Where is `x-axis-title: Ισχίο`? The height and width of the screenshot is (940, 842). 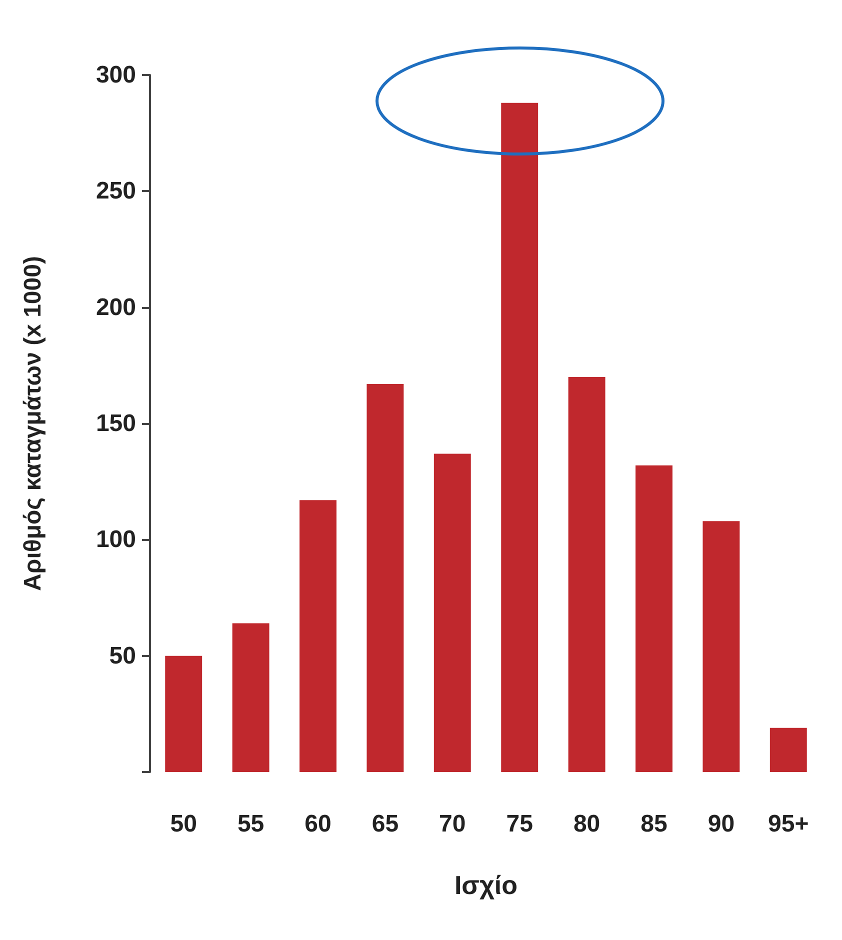
x-axis-title: Ισχίο is located at coordinates (486, 885).